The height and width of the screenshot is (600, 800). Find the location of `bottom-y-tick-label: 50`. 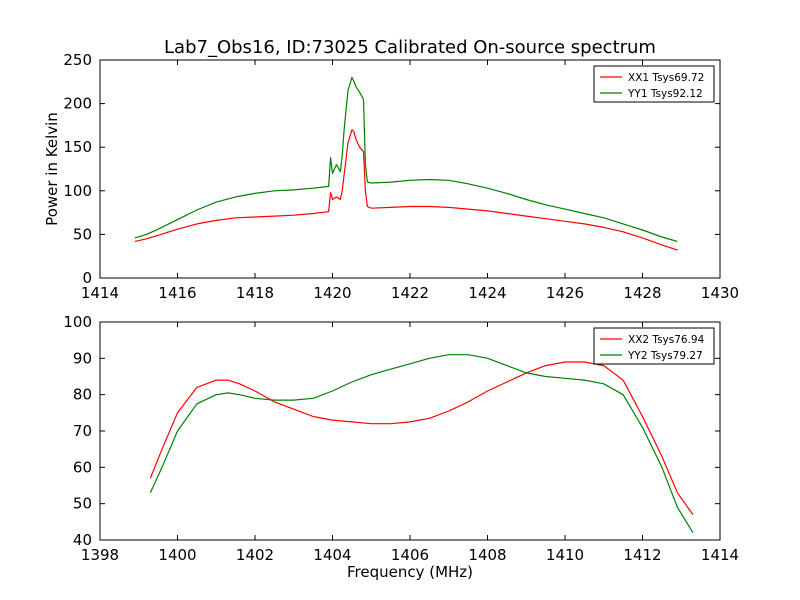

bottom-y-tick-label: 50 is located at coordinates (82, 504).